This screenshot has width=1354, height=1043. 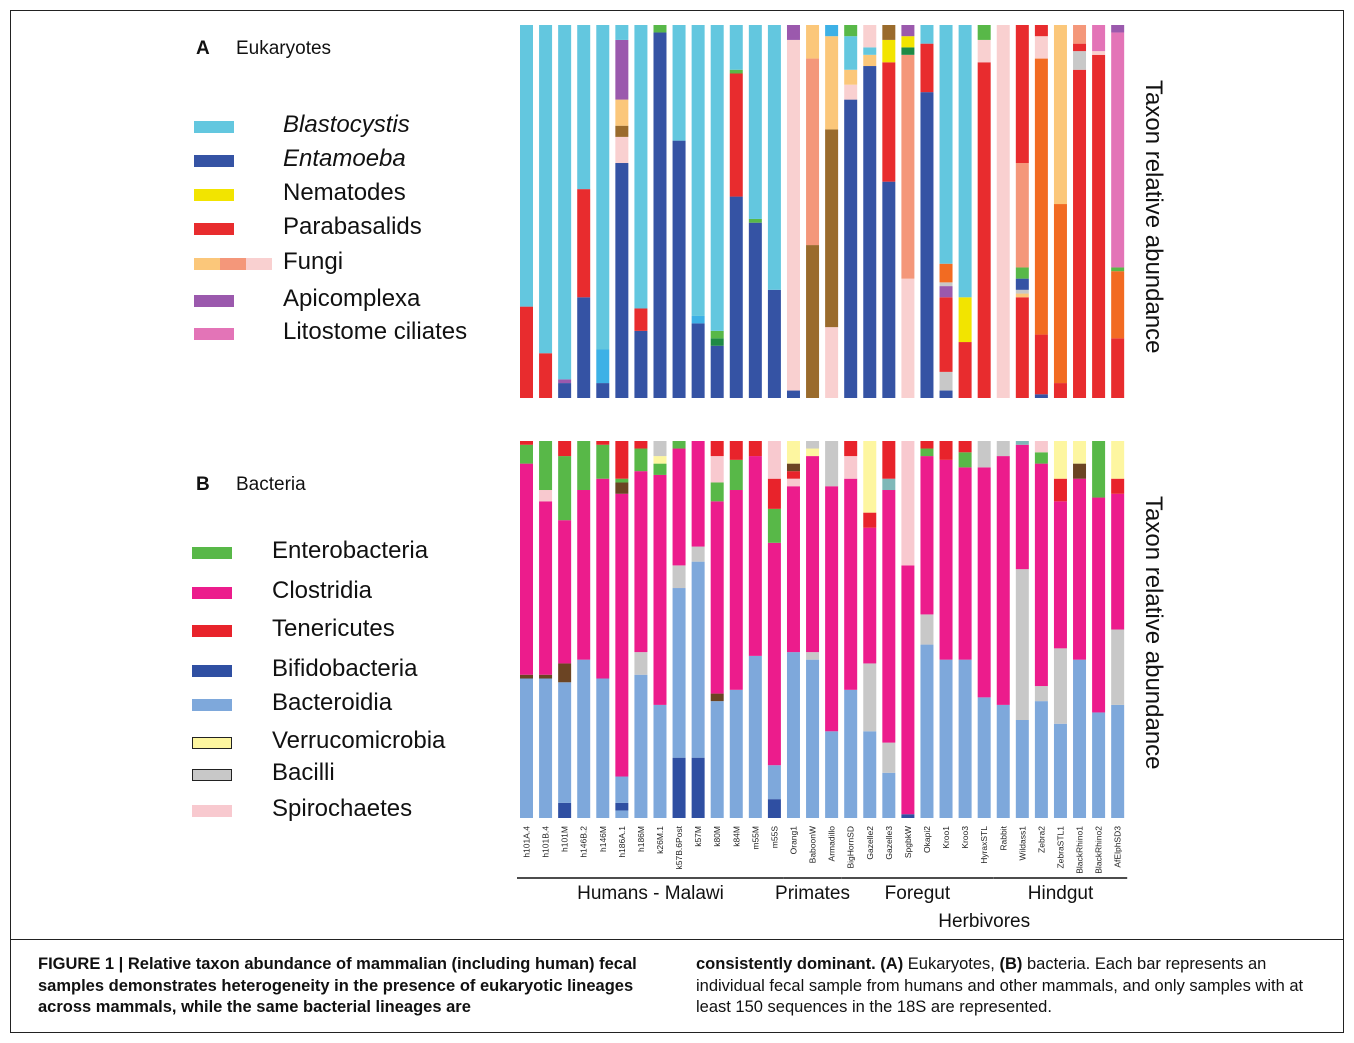 I want to click on sample-tick-label: ZebraSTL1, so click(x=1060, y=847).